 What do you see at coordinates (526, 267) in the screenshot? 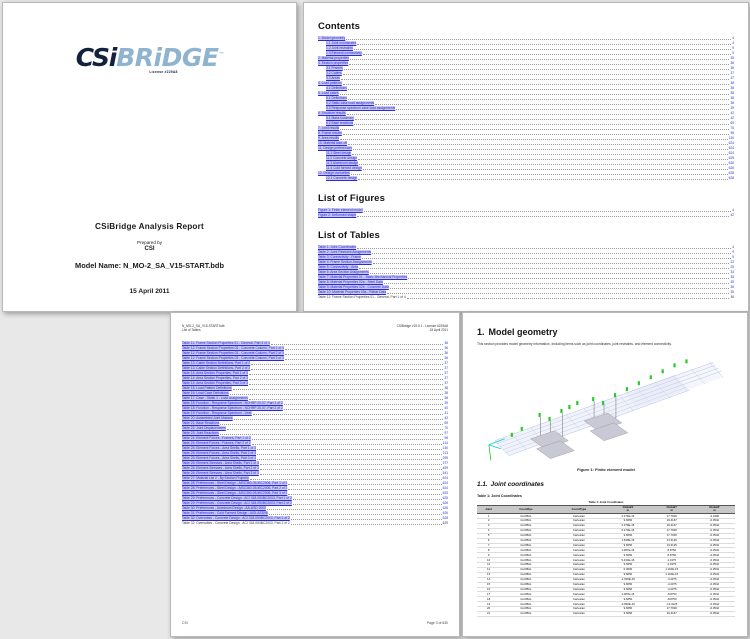
I see `table-entry: Table 5: Connectivity - Area 25` at bounding box center [526, 267].